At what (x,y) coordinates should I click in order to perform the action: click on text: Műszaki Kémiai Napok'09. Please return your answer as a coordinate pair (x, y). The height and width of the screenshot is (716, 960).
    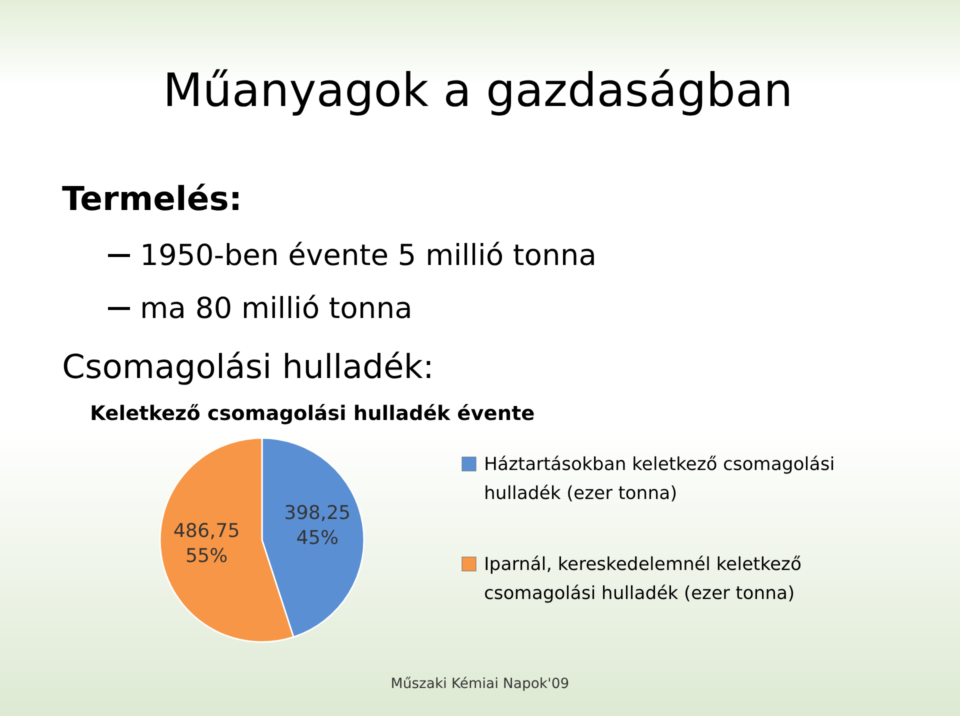
    Looking at the image, I should click on (480, 684).